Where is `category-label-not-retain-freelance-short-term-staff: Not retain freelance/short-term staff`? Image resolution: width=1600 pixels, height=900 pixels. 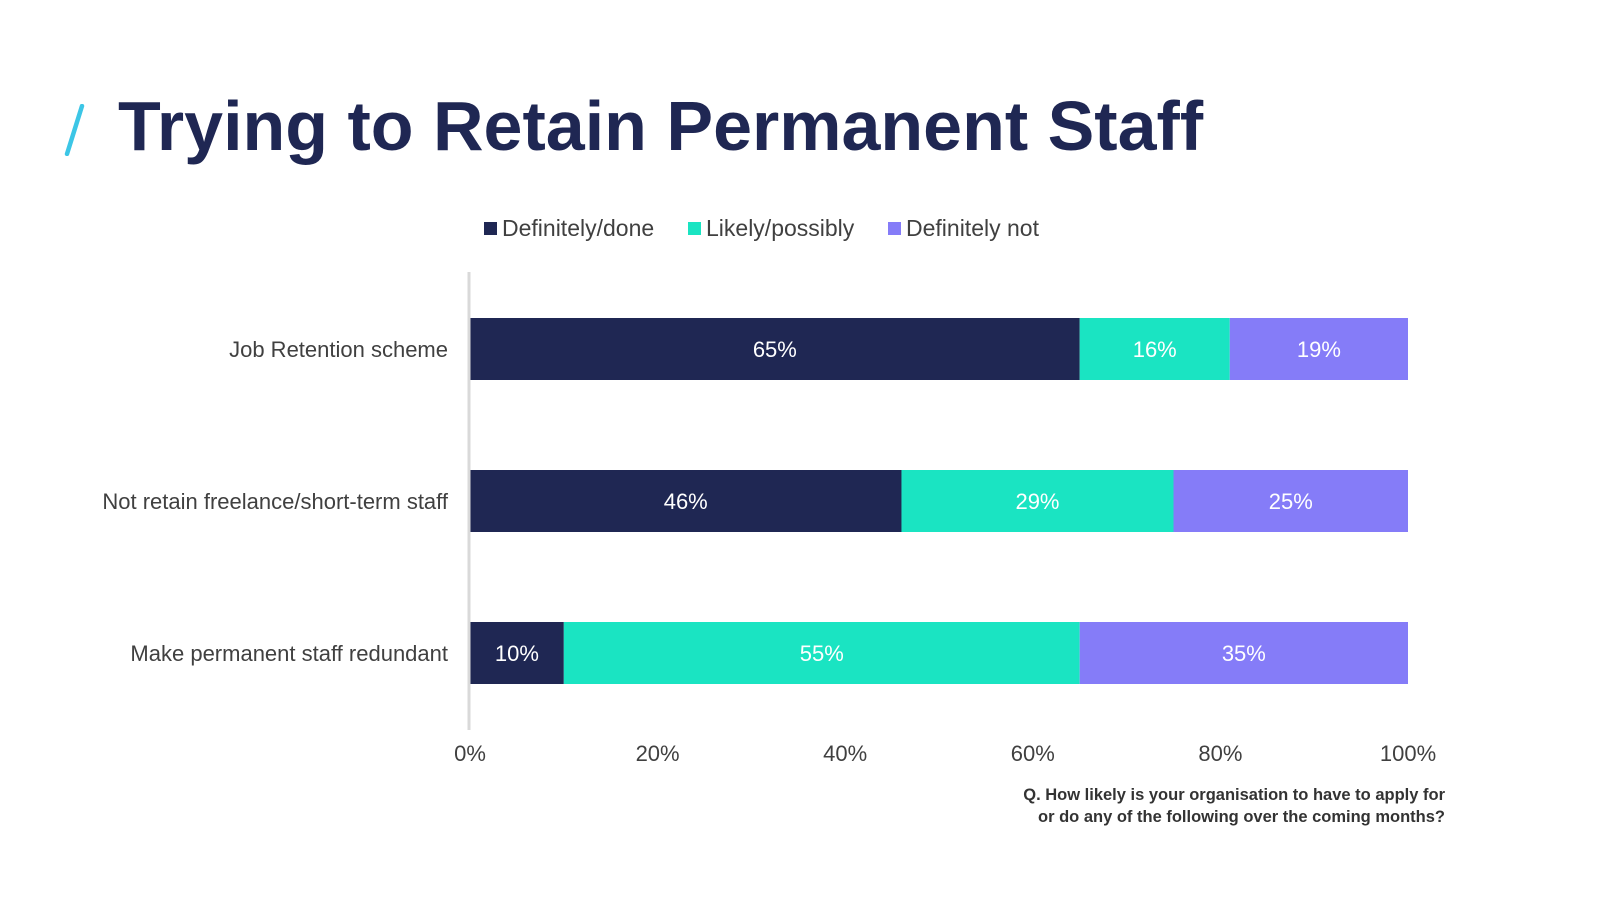
category-label-not-retain-freelance-short-term-staff: Not retain freelance/short-term staff is located at coordinates (275, 501).